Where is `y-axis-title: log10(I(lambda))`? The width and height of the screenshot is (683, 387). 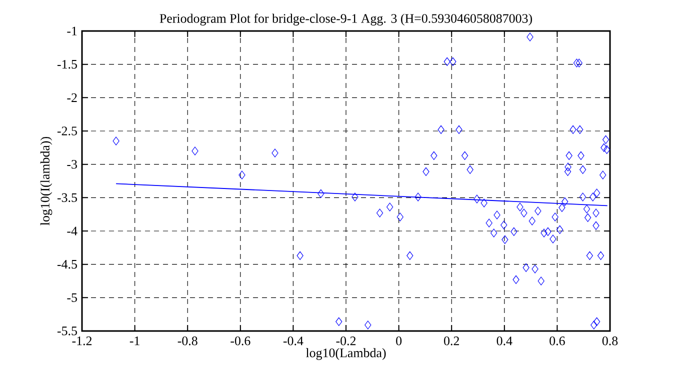
y-axis-title: log10(I(lambda)) is located at coordinates (46, 181).